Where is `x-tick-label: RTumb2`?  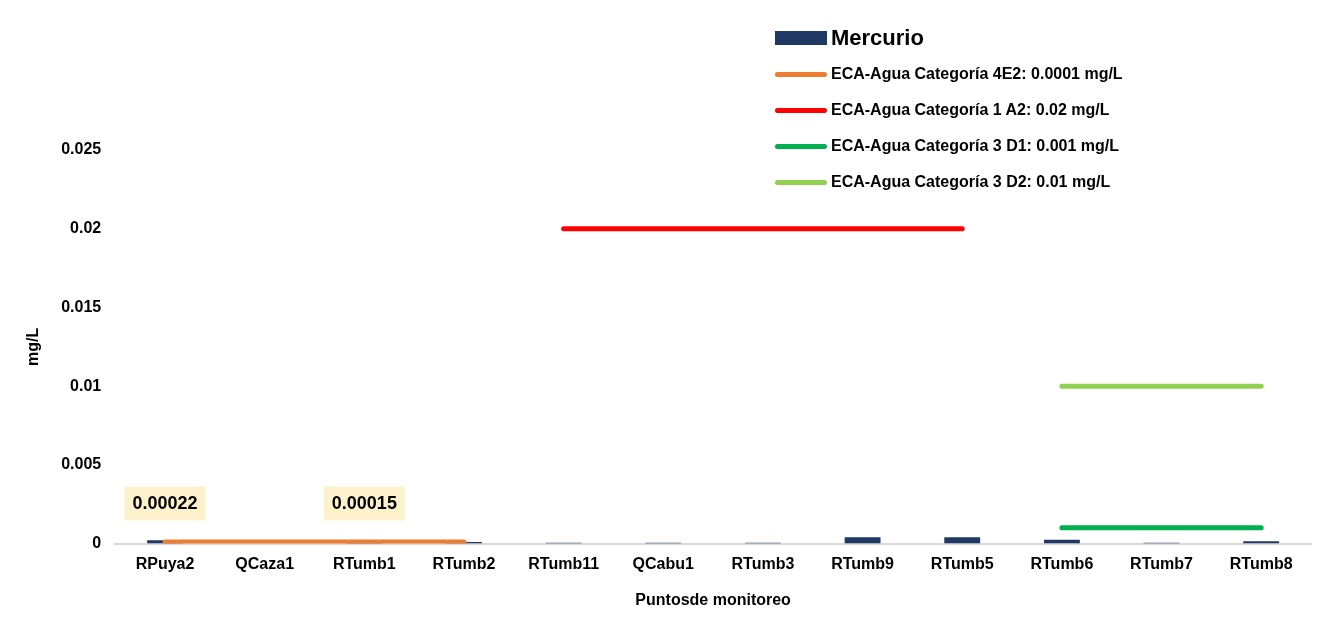 x-tick-label: RTumb2 is located at coordinates (464, 563).